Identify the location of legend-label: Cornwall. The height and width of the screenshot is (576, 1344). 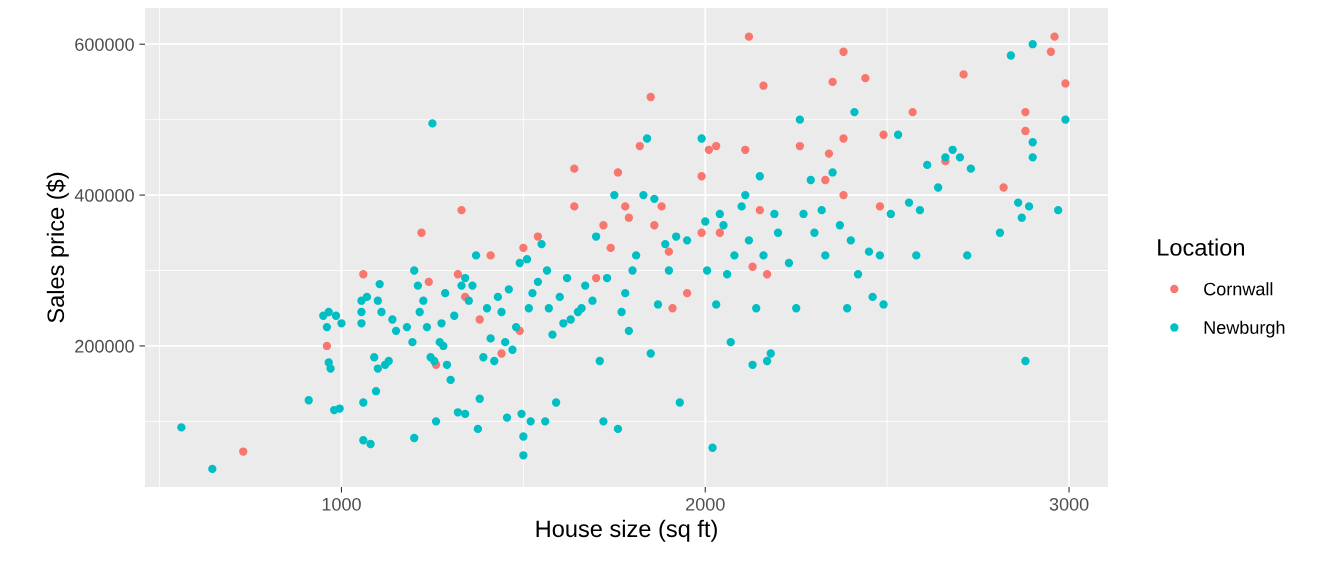
(1238, 289).